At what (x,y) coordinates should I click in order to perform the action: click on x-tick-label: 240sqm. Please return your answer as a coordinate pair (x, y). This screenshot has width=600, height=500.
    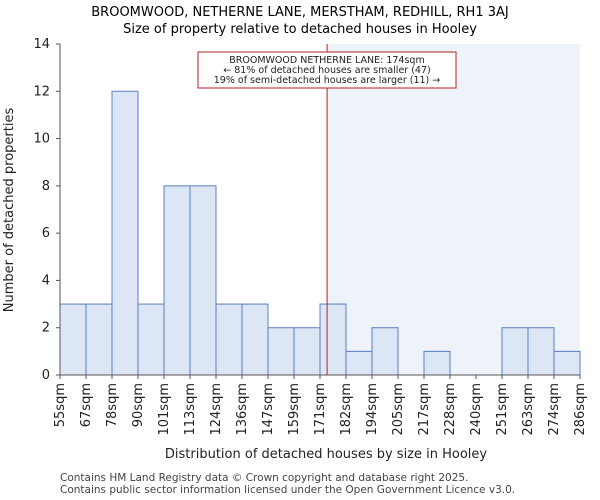
    Looking at the image, I should click on (476, 409).